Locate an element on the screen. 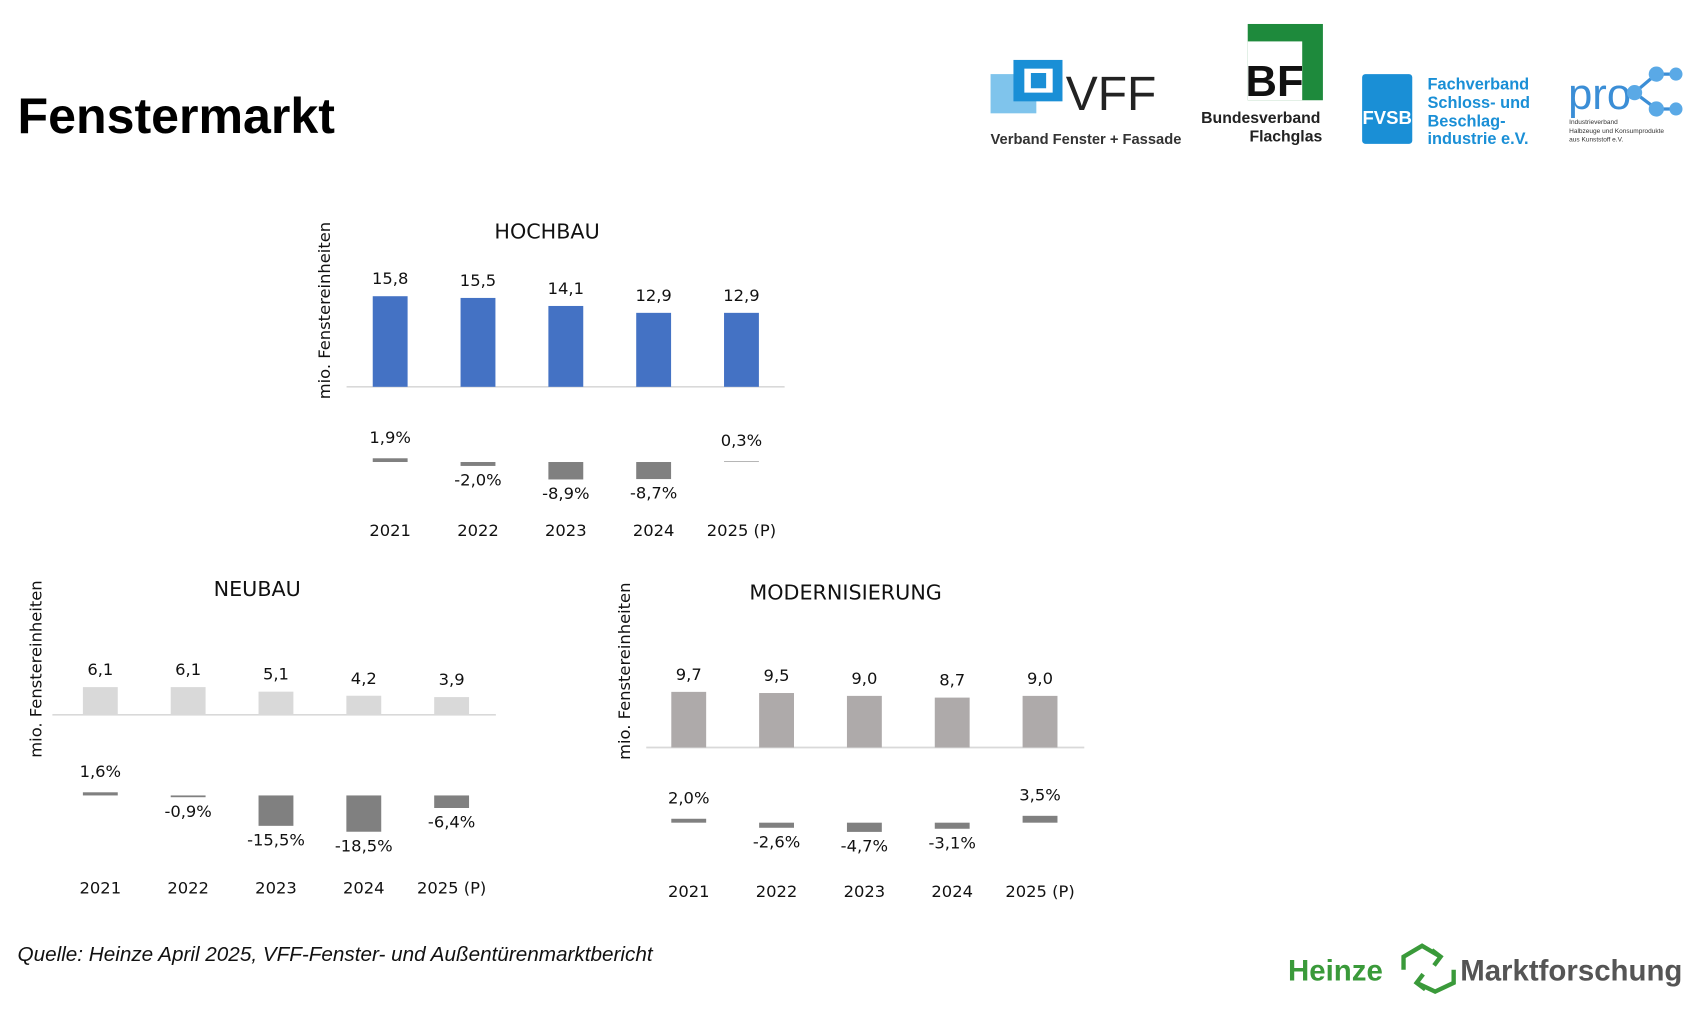 This screenshot has height=1021, width=1700. logo-text: Fachverband is located at coordinates (1479, 84).